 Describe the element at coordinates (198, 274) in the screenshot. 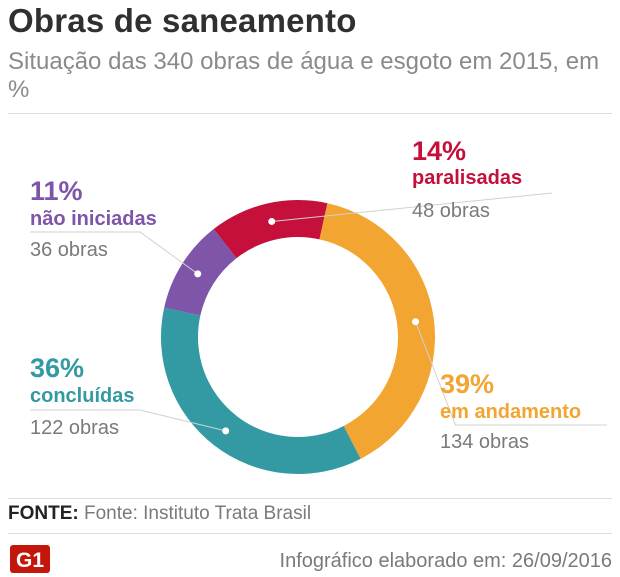

I see `leader-dot-nao-iniciadas` at that location.